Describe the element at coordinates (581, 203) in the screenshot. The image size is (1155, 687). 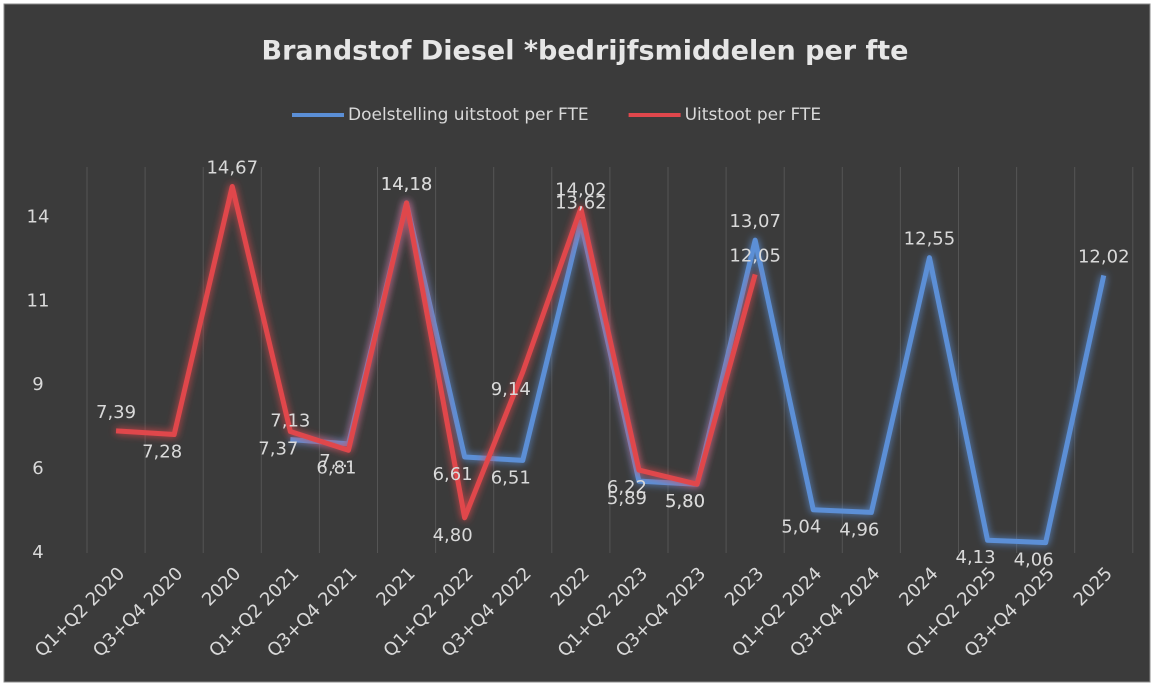
I see `data-label: 13,62` at that location.